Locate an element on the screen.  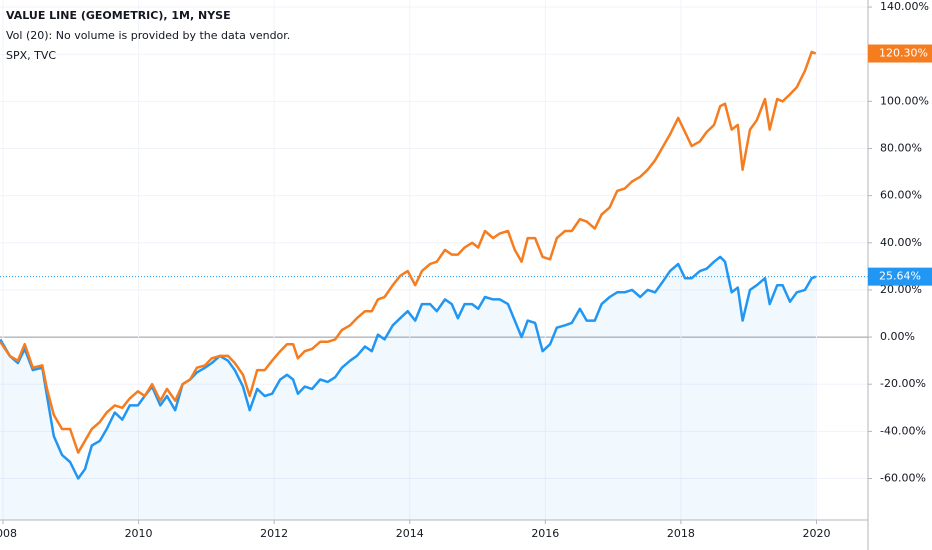
y-tick-label: -40.00% is located at coordinates (903, 430).